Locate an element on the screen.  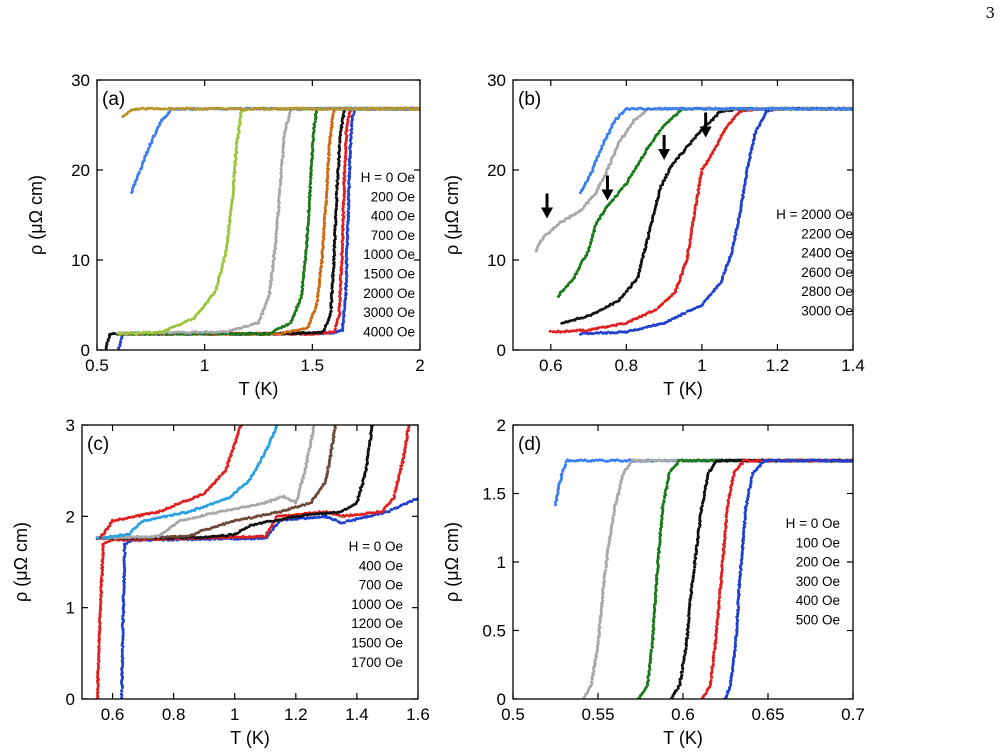
x-tick-label: 0.55 is located at coordinates (597, 714).